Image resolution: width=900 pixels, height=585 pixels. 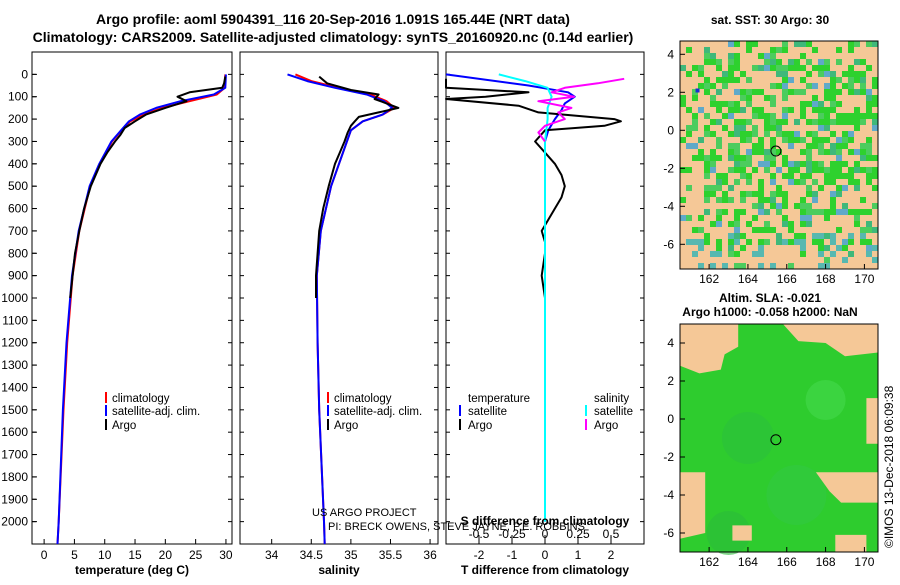 I want to click on x-tick-label: 25, so click(x=196, y=555).